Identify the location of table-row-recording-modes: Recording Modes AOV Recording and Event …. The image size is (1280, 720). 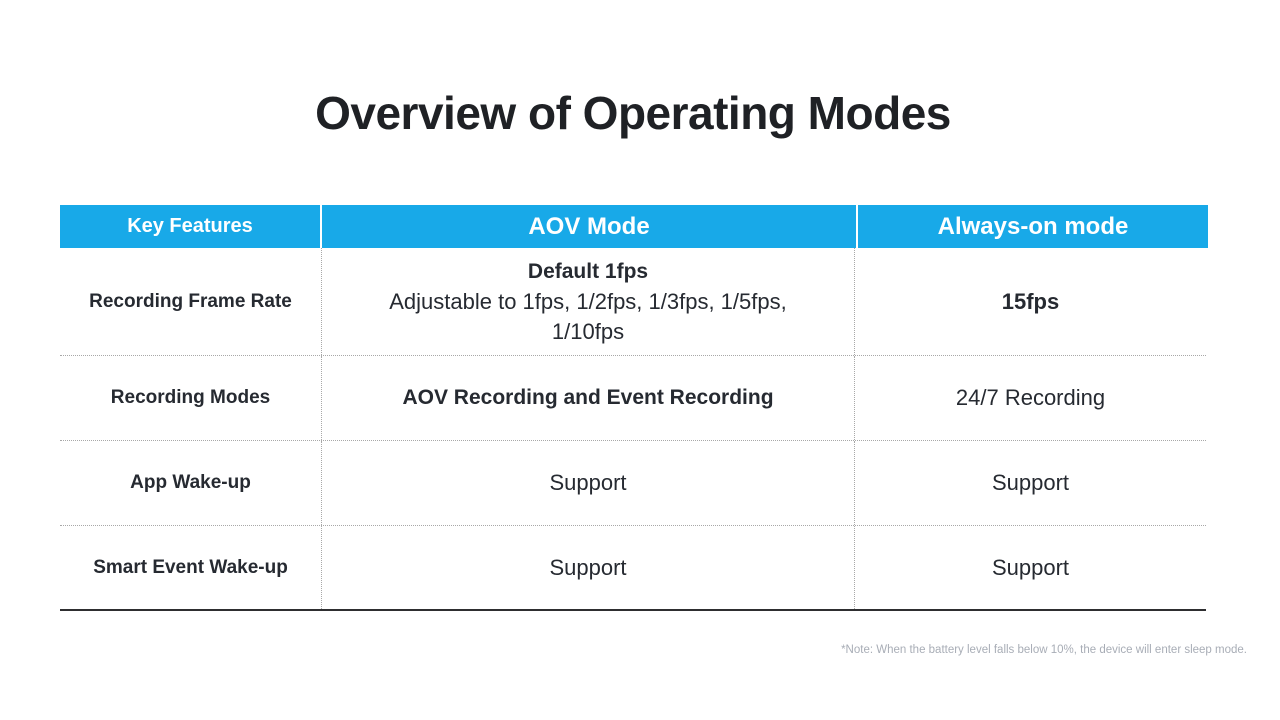
(633, 398).